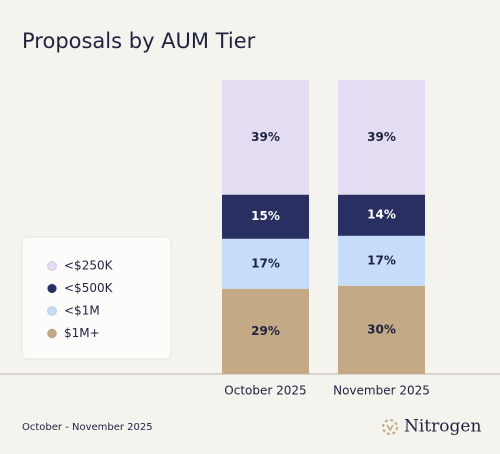  Describe the element at coordinates (265, 391) in the screenshot. I see `x-tick-label: October 2025` at that location.